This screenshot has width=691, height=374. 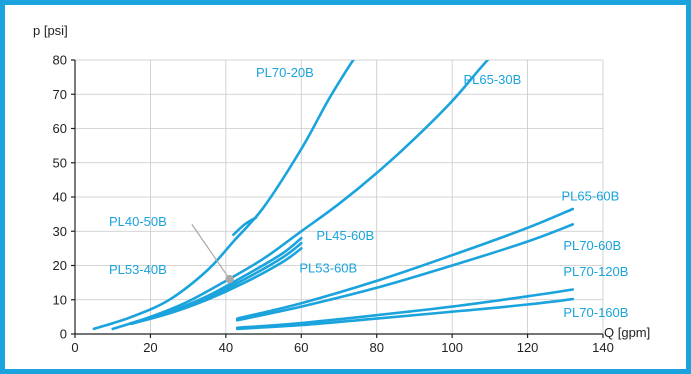 What do you see at coordinates (603, 347) in the screenshot?
I see `x-tick-label: 140` at bounding box center [603, 347].